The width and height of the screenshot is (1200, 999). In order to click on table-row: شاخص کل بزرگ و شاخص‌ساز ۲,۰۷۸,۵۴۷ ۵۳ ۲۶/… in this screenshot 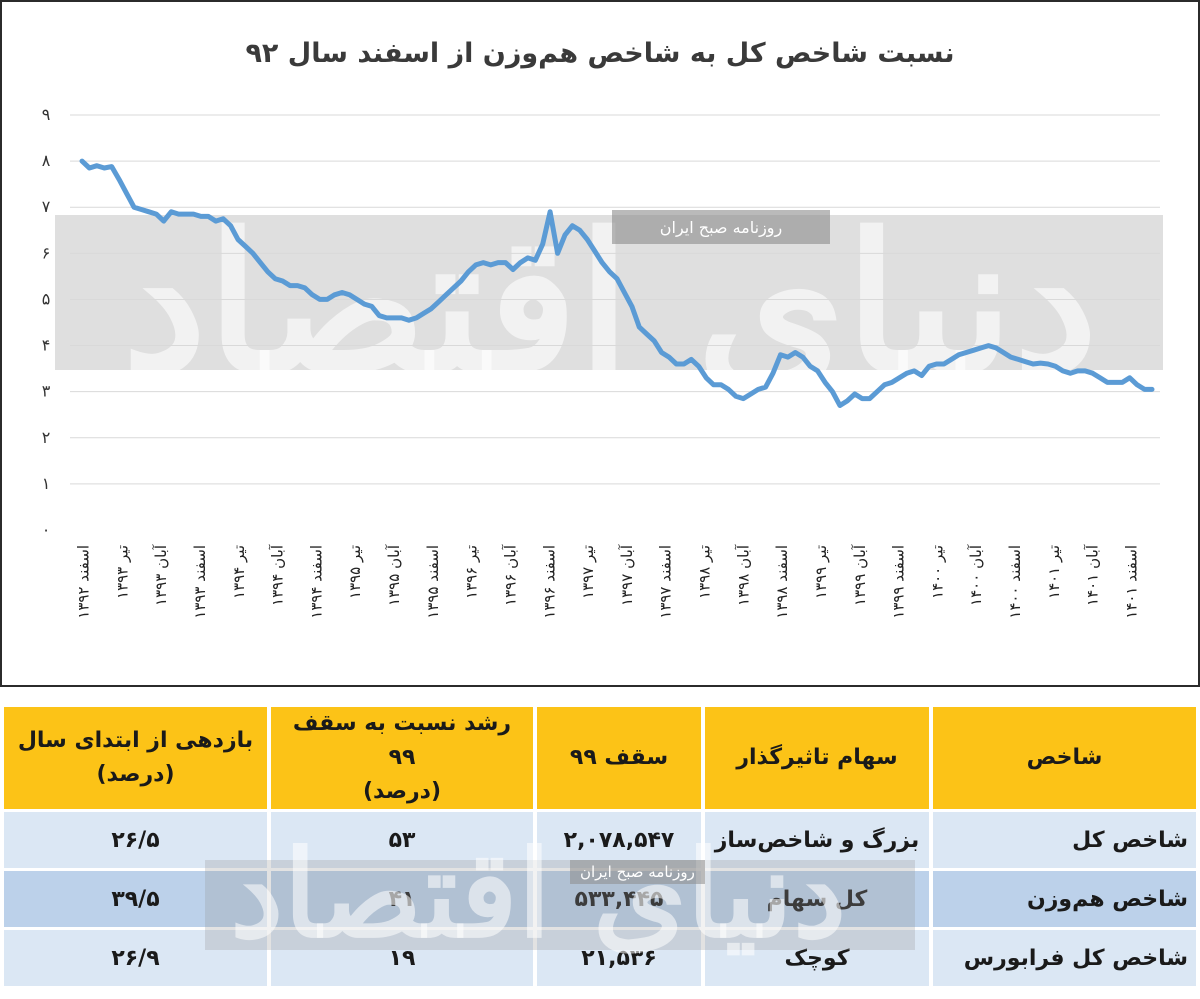, I will do `click(600, 840)`.